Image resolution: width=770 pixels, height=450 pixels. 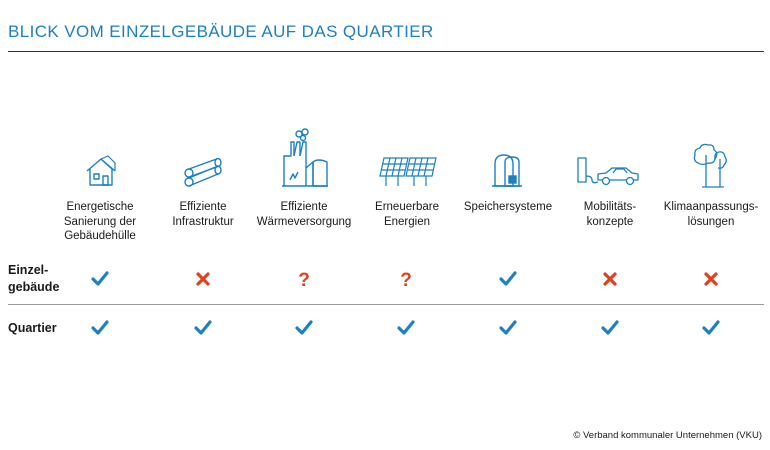 I want to click on page-title: BLICK VOM EINZELGEBÄUDE AUF DAS QUARTIER, so click(x=221, y=31).